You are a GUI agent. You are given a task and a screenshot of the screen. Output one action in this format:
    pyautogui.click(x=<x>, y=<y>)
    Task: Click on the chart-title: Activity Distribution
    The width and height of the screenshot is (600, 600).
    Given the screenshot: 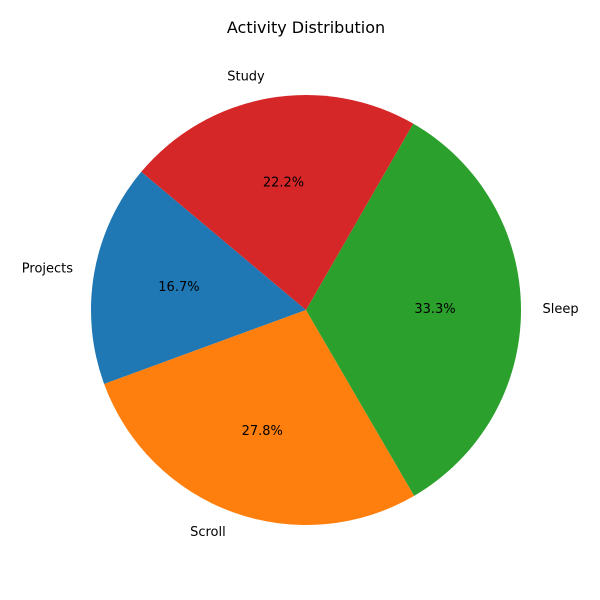 What is the action you would take?
    pyautogui.click(x=306, y=27)
    